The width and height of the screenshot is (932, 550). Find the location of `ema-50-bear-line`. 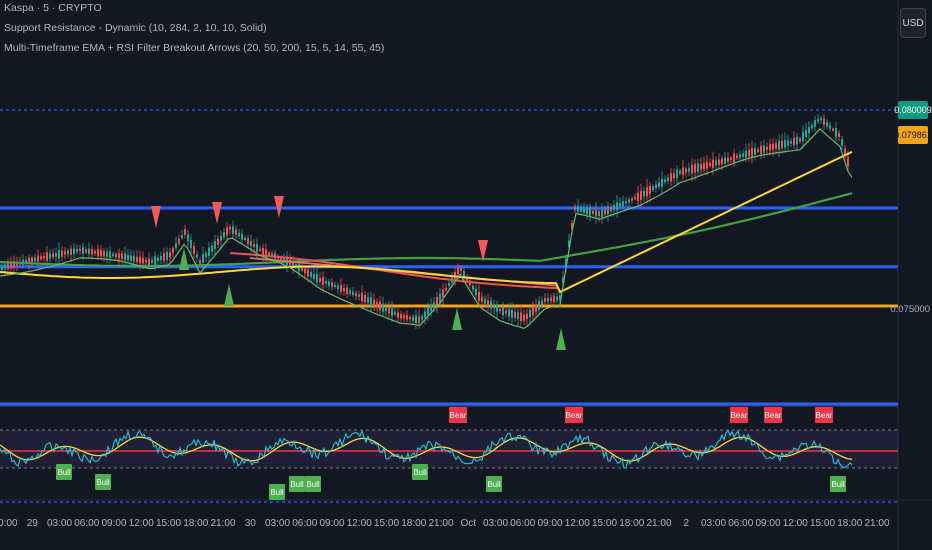

ema-50-bear-line is located at coordinates (394, 271).